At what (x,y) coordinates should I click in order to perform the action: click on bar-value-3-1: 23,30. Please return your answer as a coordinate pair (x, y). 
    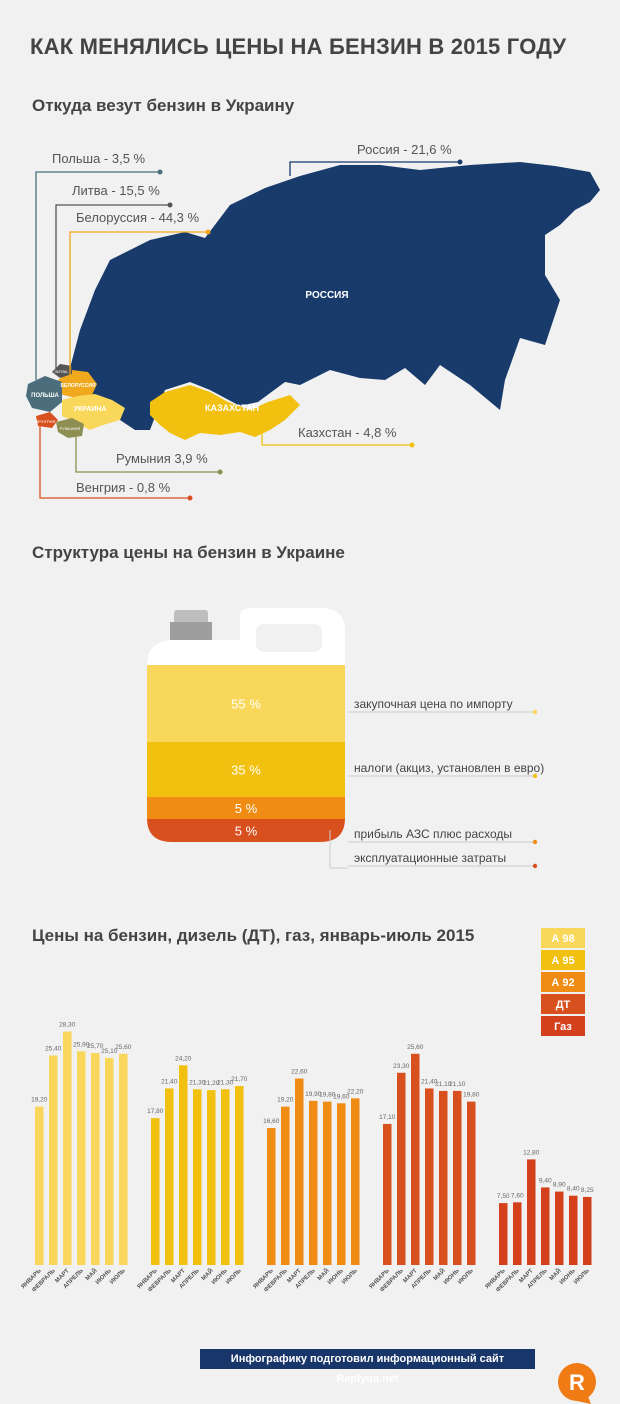
    Looking at the image, I should click on (401, 1066).